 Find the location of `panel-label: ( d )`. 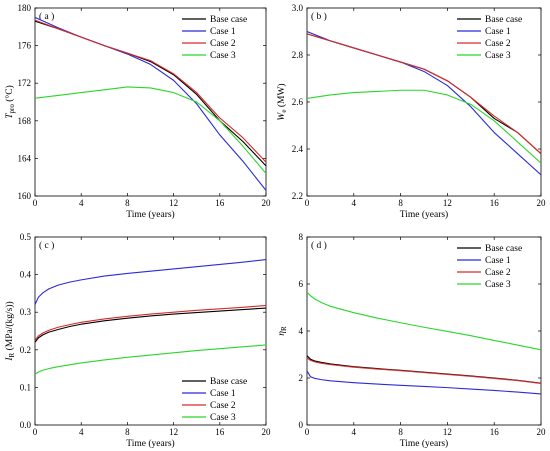

panel-label: ( d ) is located at coordinates (319, 245).